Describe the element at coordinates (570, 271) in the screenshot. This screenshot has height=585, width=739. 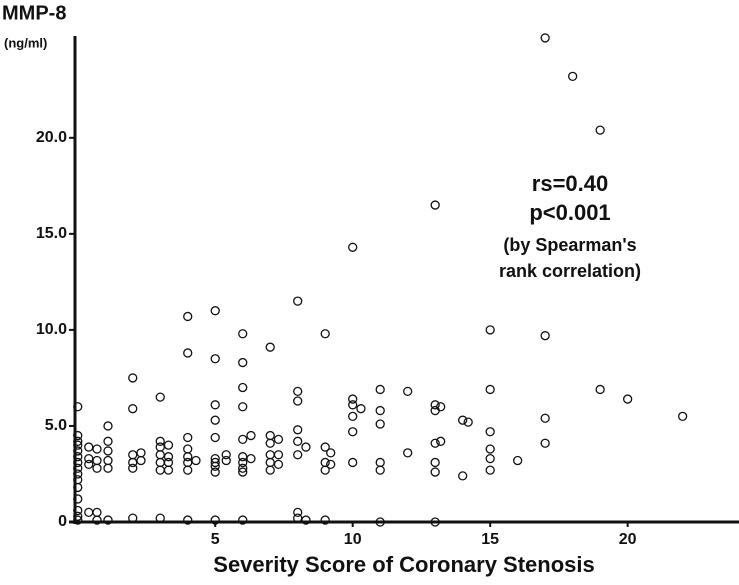
I see `annotation: rank correlation)` at that location.